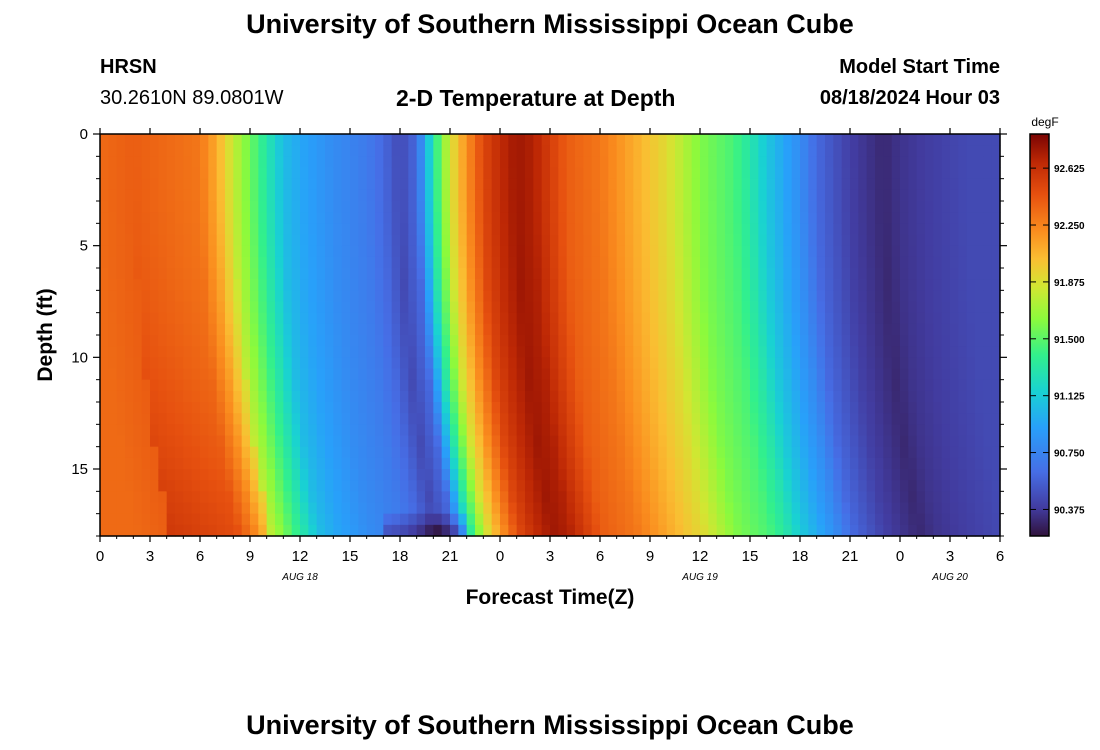  I want to click on x-tick-label: 0, so click(900, 556).